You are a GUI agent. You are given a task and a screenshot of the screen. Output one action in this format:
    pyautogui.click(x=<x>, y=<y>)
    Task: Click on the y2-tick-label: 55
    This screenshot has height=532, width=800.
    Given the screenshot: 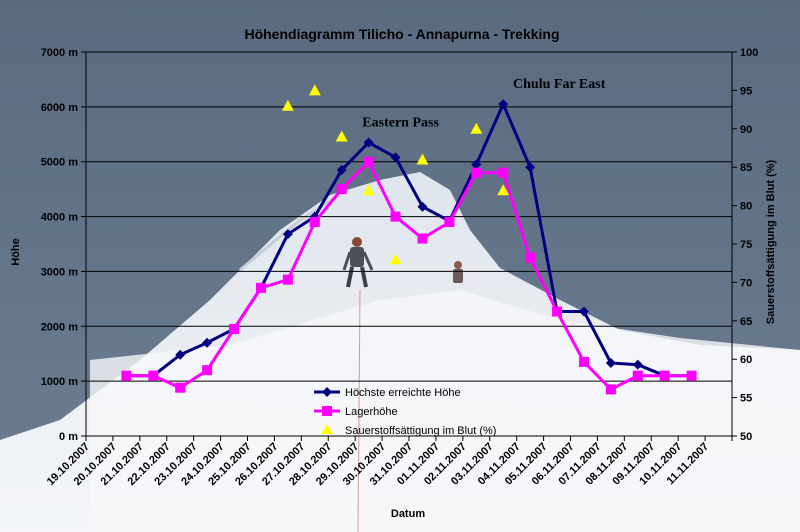 What is the action you would take?
    pyautogui.click(x=746, y=399)
    